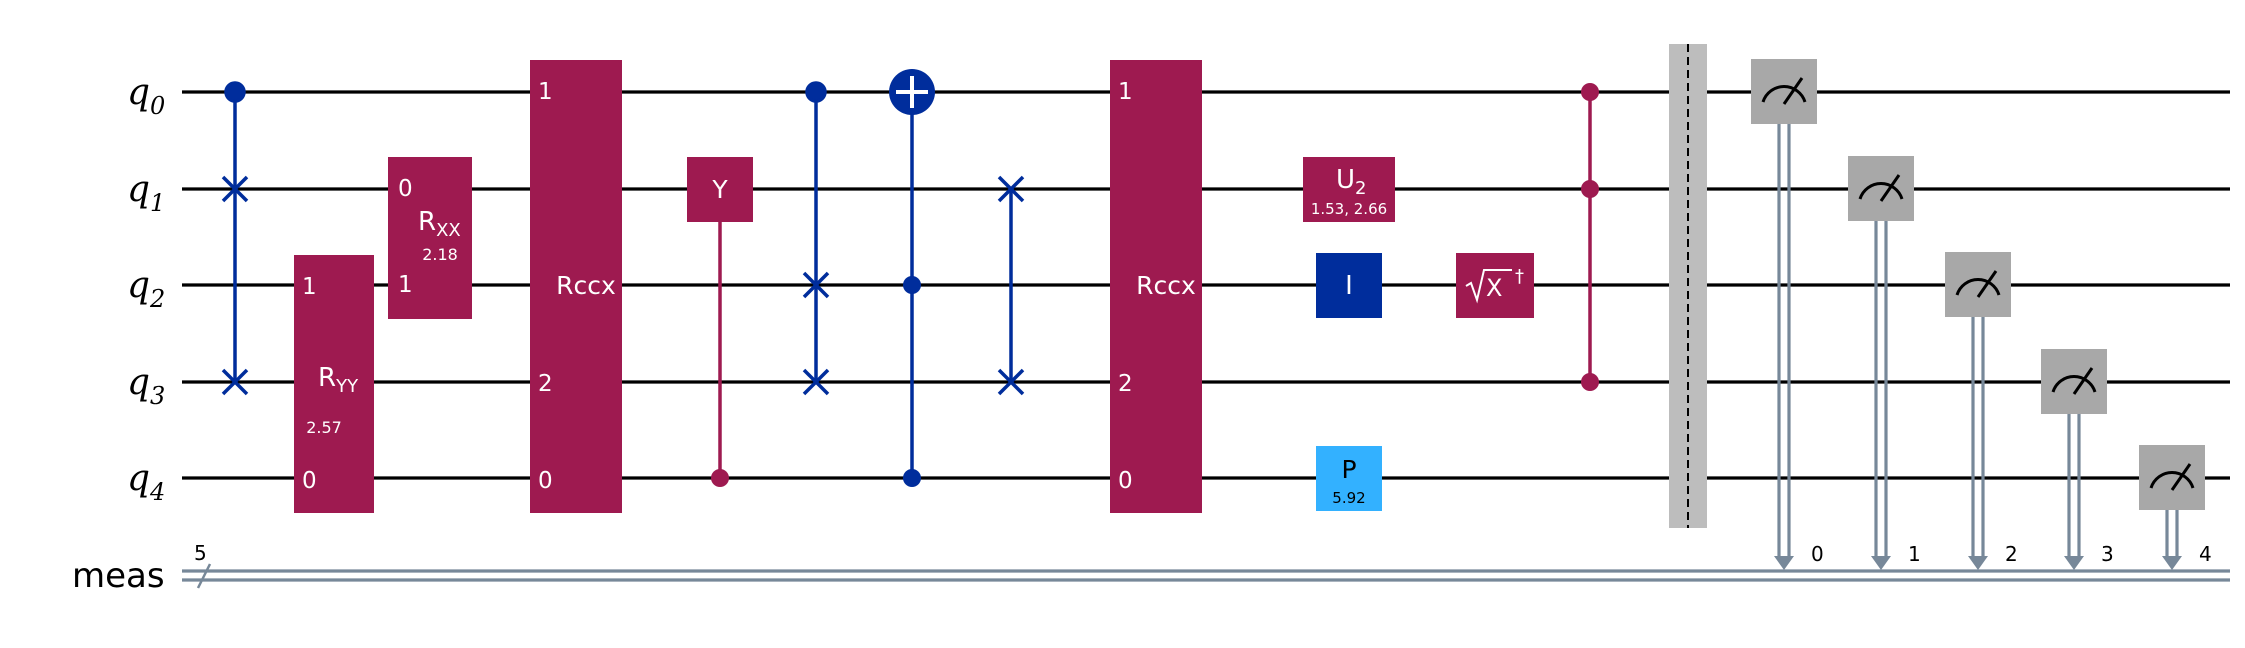 The width and height of the screenshot is (2245, 648). Describe the element at coordinates (2077, 459) in the screenshot. I see `measure-gate-q3: 3` at that location.